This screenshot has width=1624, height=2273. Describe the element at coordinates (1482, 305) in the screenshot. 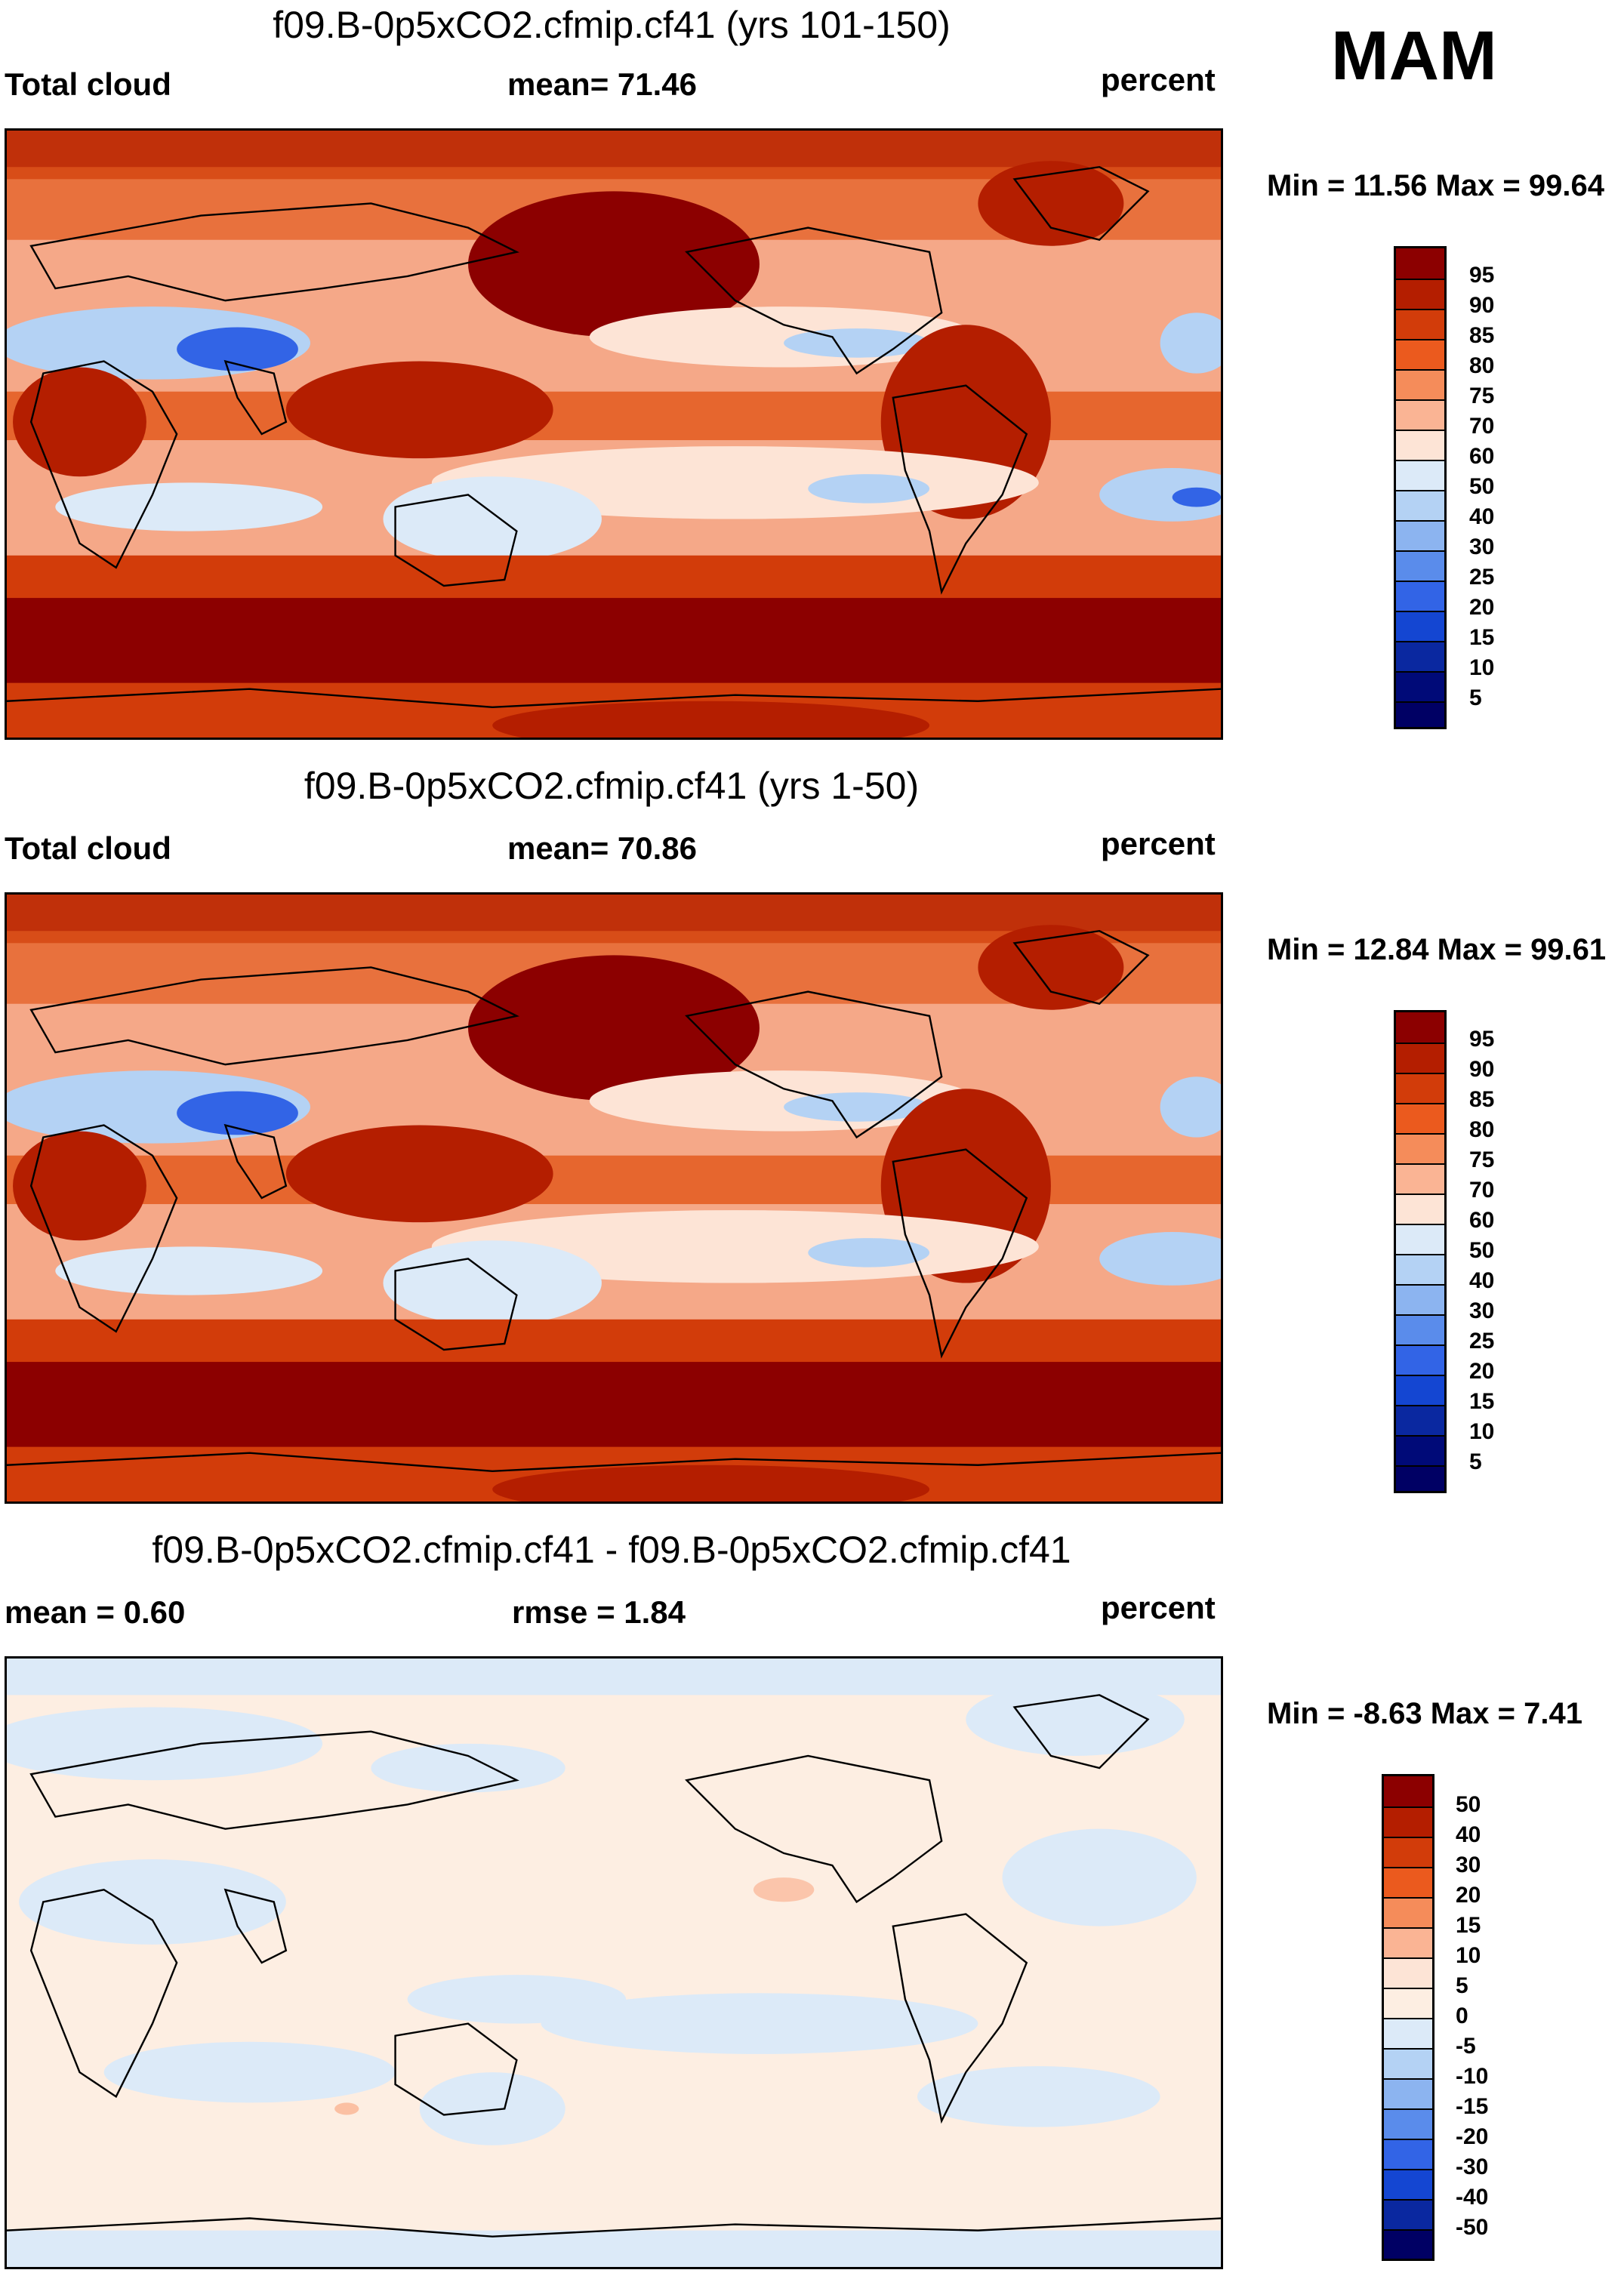

I see `panel1-tick: 90` at that location.